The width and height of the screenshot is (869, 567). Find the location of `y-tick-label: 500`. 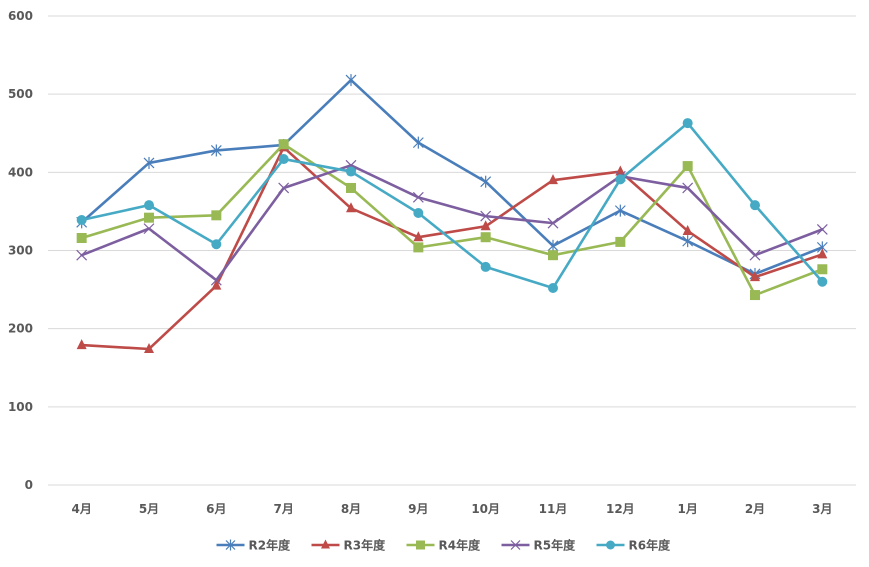

y-tick-label: 500 is located at coordinates (20, 94).